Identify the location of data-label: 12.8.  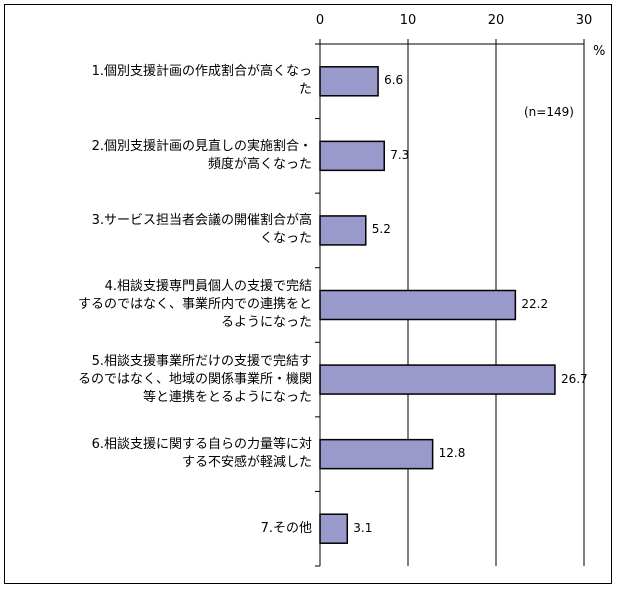
(452, 453).